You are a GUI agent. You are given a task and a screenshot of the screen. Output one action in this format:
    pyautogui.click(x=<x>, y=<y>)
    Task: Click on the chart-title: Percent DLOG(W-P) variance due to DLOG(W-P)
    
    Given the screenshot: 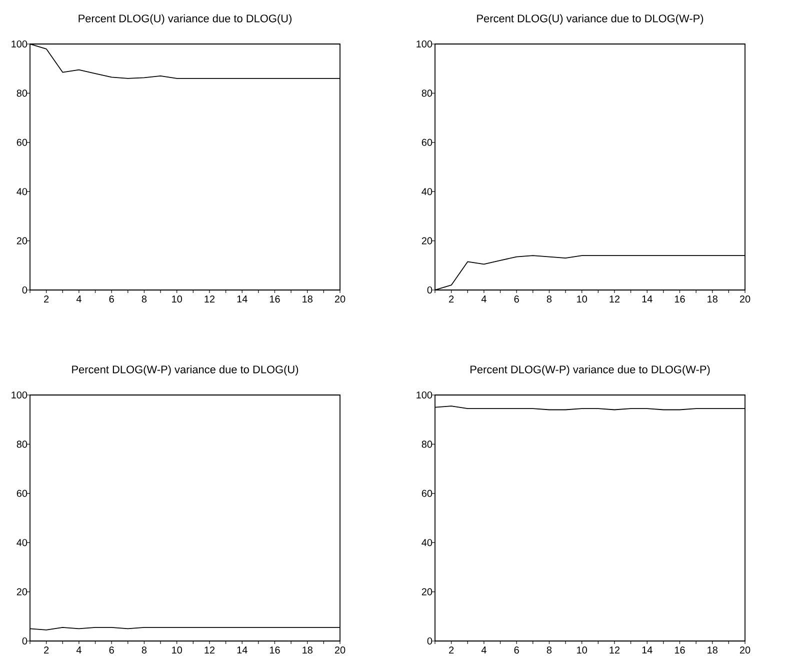 What is the action you would take?
    pyautogui.click(x=590, y=370)
    